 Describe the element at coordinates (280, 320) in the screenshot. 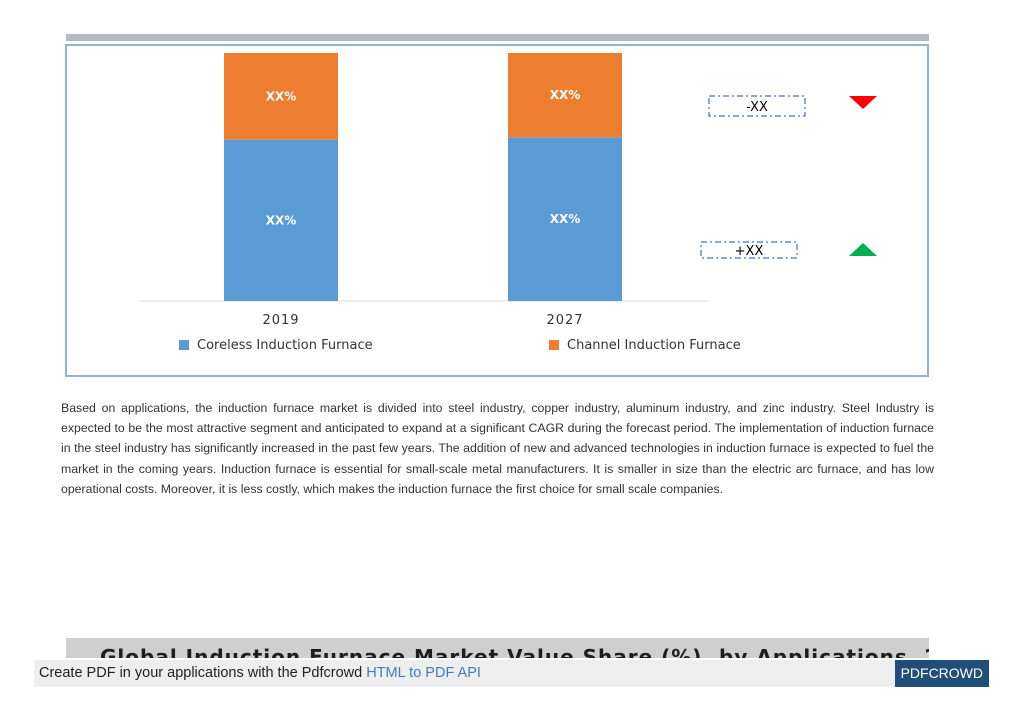

I see `x-tick-label: 2019` at that location.